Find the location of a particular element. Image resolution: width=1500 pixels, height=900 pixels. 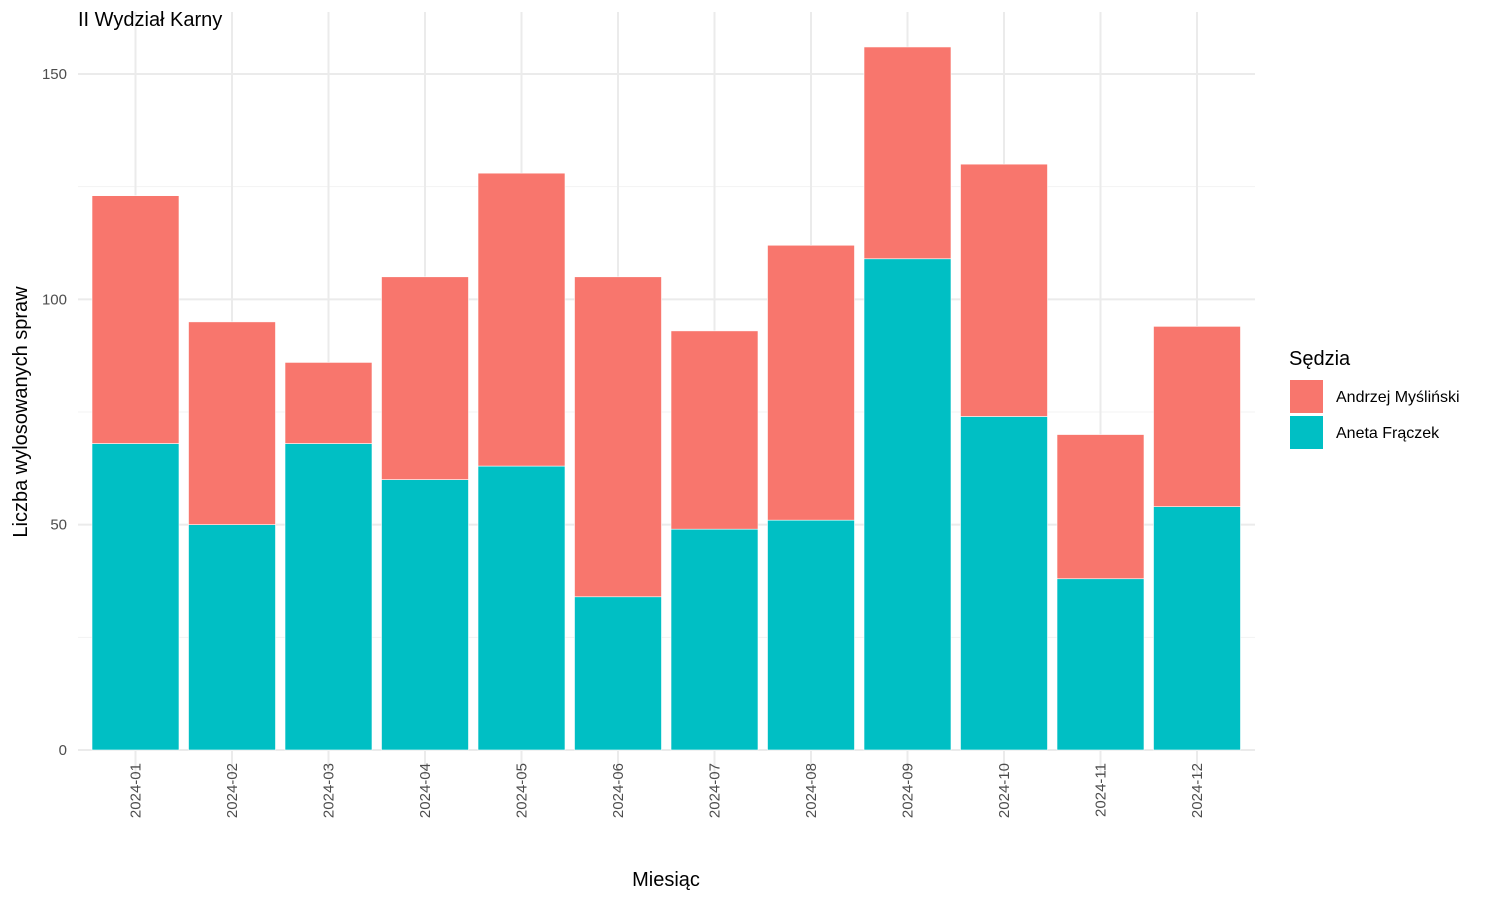

x-tick-label: 2024-11 is located at coordinates (1101, 790).